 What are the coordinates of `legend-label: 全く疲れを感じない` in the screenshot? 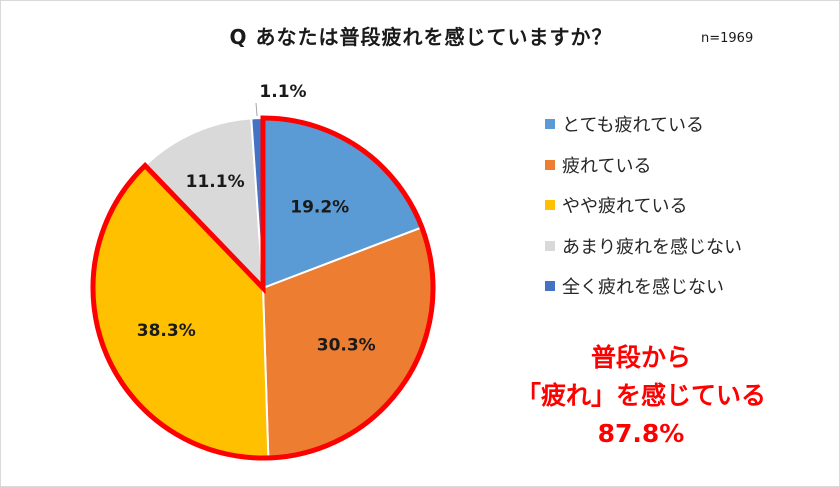 It's located at (643, 288).